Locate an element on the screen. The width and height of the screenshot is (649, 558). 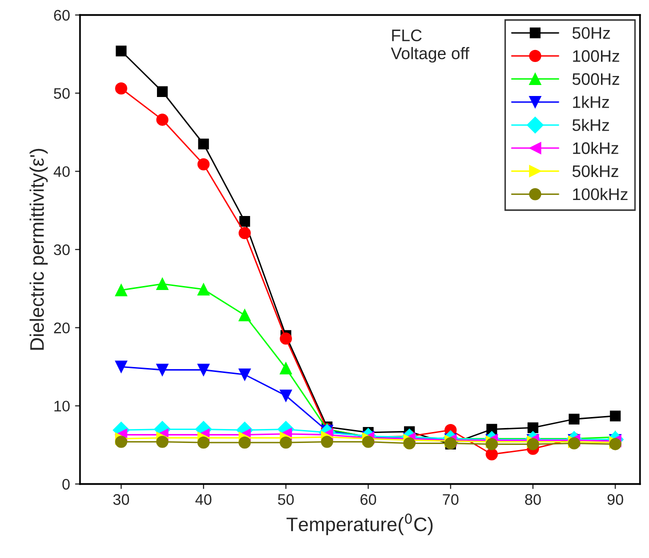
x-tick-label: 60 is located at coordinates (368, 499).